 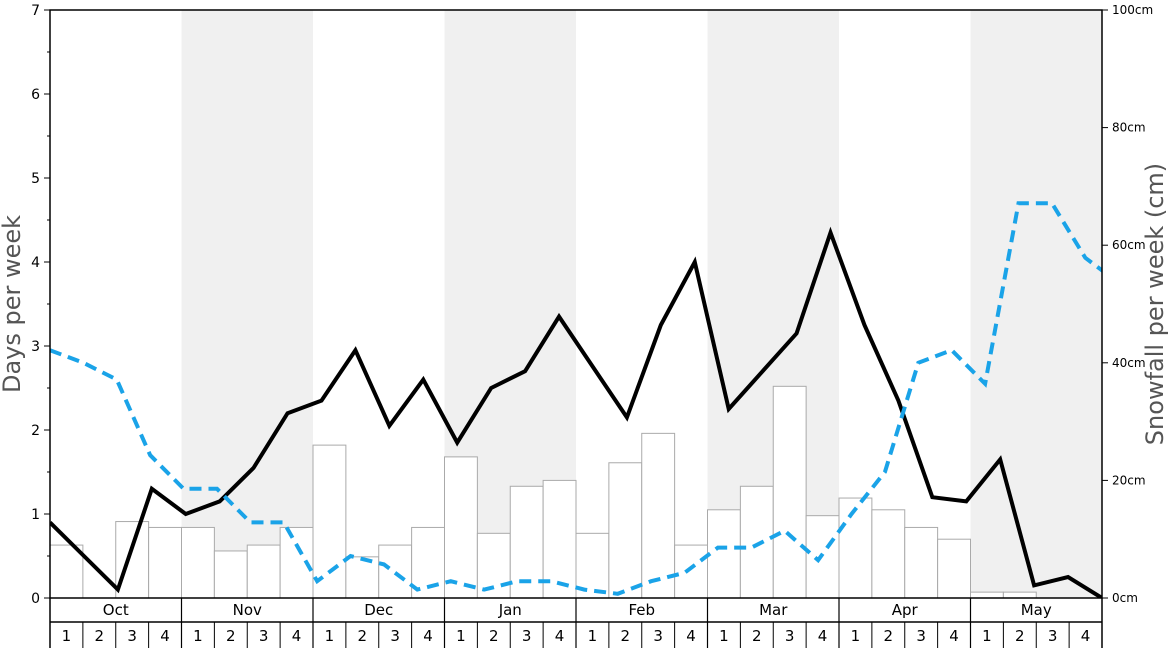 I want to click on month-label: Mar, so click(x=773, y=610).